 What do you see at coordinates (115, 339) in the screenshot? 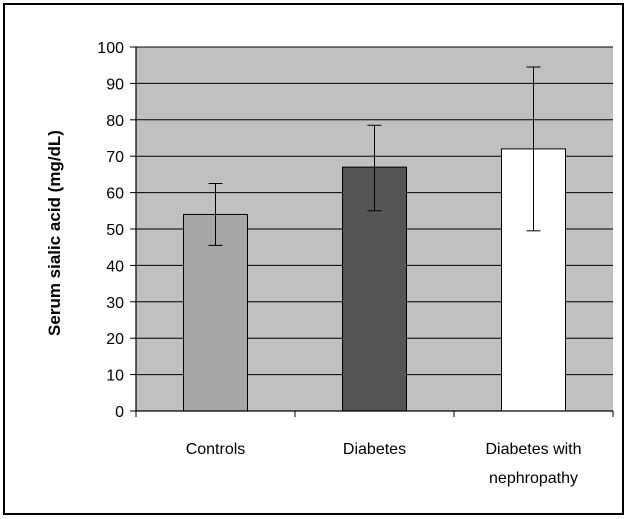
I see `y-tick-label: 20` at bounding box center [115, 339].